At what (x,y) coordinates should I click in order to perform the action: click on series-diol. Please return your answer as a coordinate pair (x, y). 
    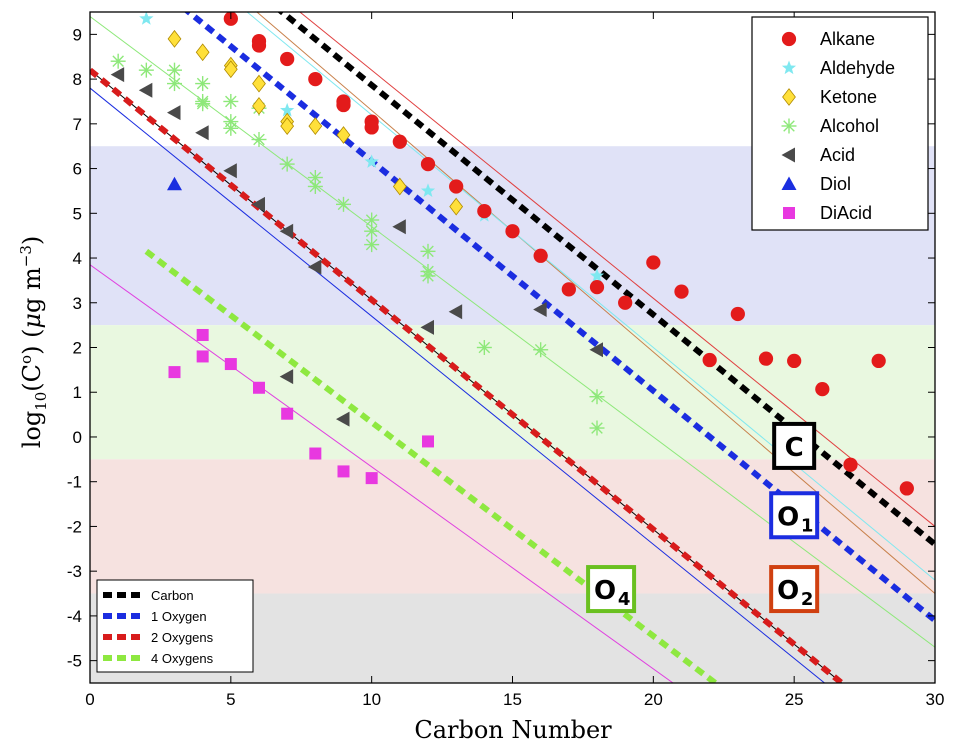
    Looking at the image, I should click on (174, 183).